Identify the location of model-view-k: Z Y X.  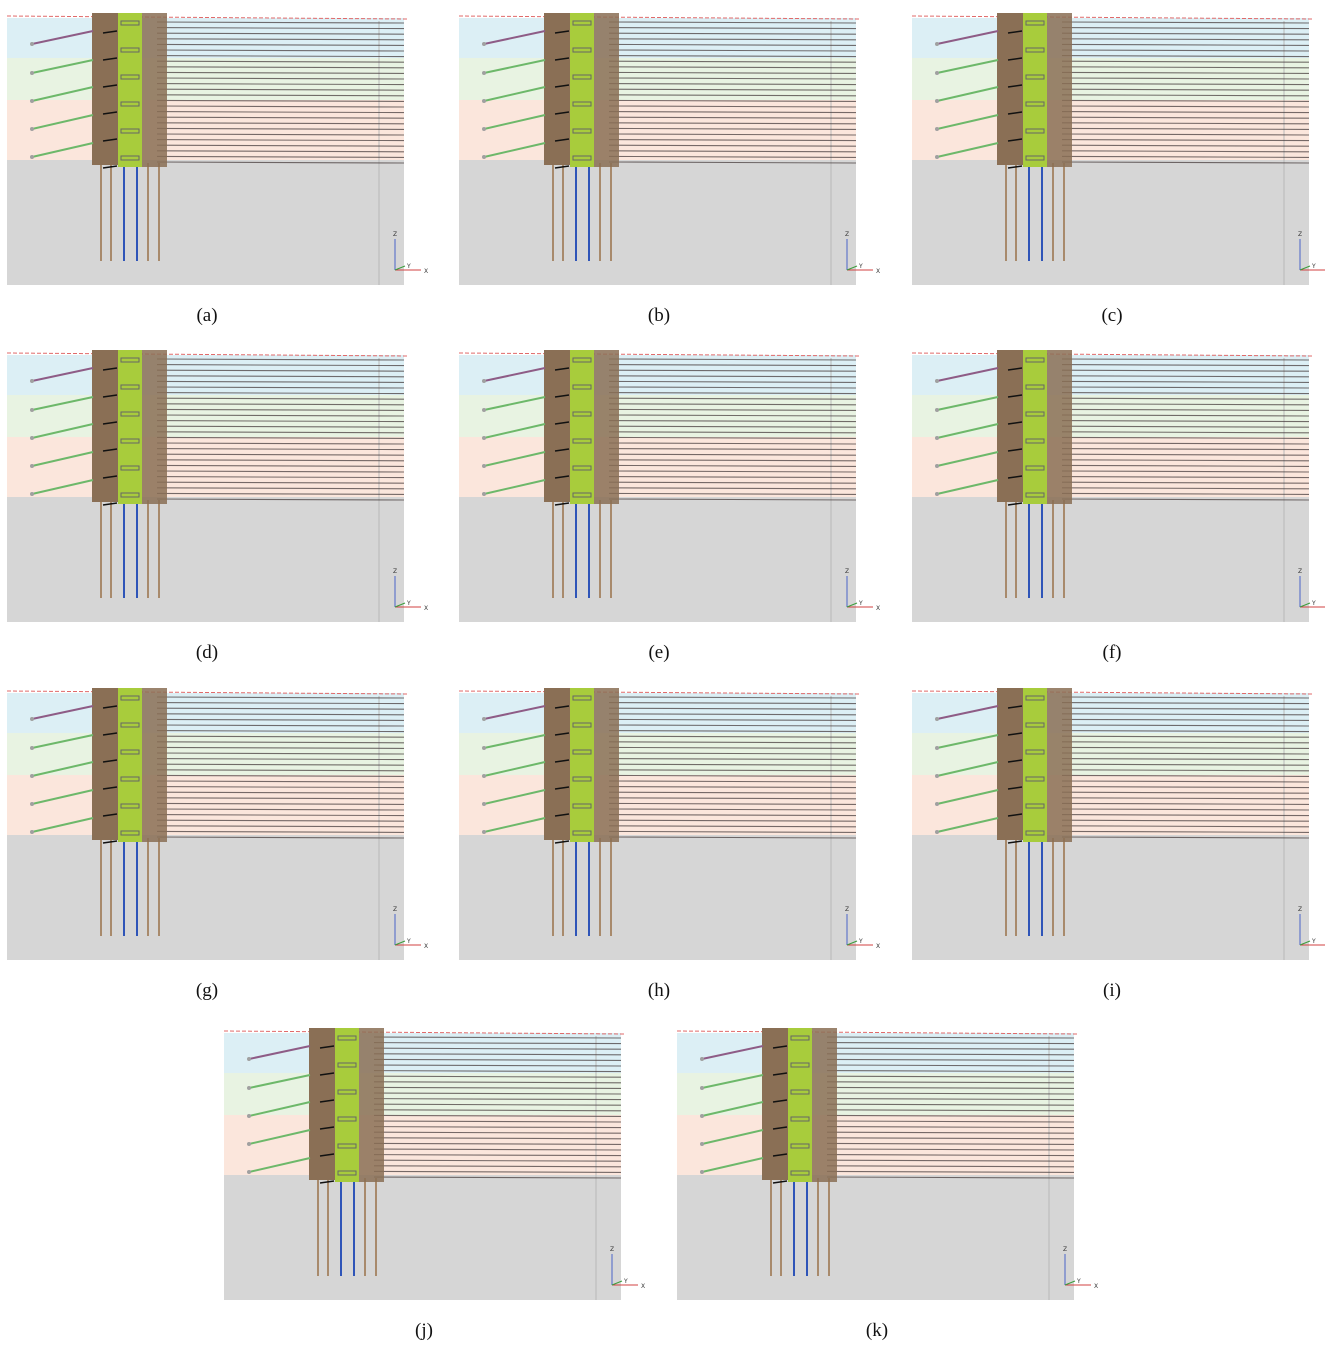
(887, 1164).